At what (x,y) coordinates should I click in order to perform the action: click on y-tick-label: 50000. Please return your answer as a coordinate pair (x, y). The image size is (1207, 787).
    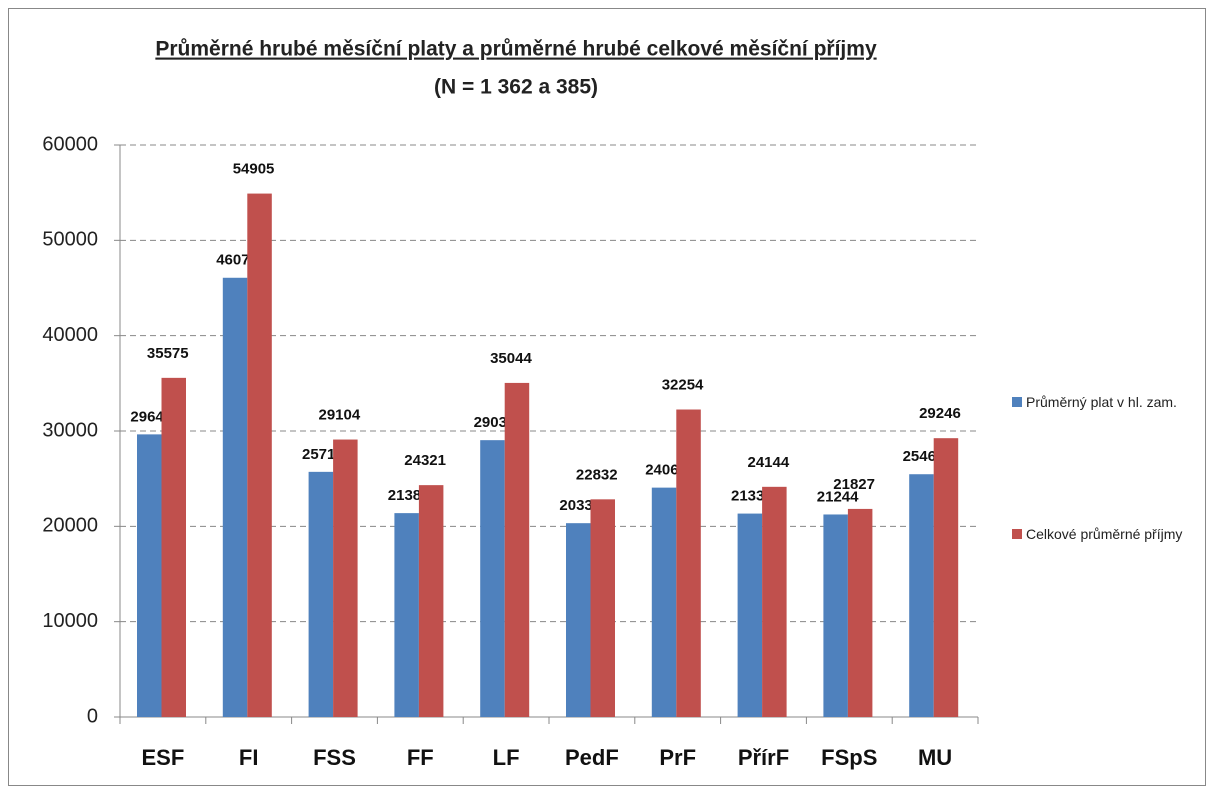
    Looking at the image, I should click on (70, 240).